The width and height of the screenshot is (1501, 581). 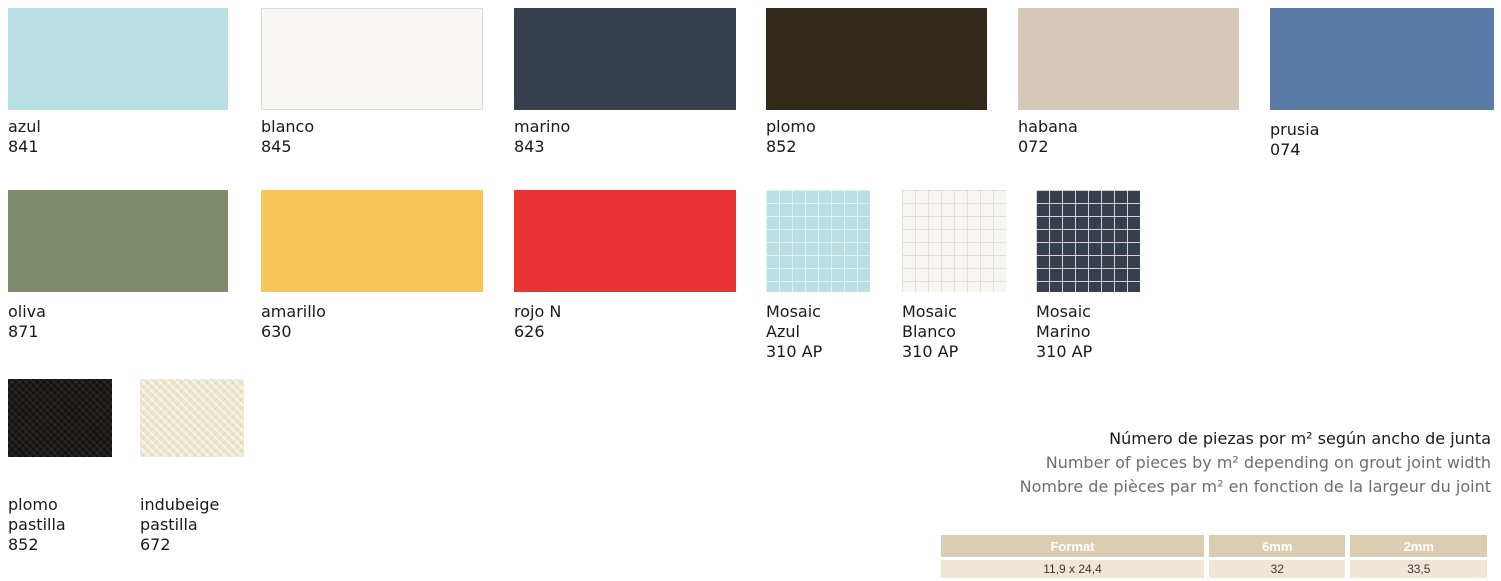 What do you see at coordinates (1418, 569) in the screenshot?
I see `table-cell-2mm: 33,5` at bounding box center [1418, 569].